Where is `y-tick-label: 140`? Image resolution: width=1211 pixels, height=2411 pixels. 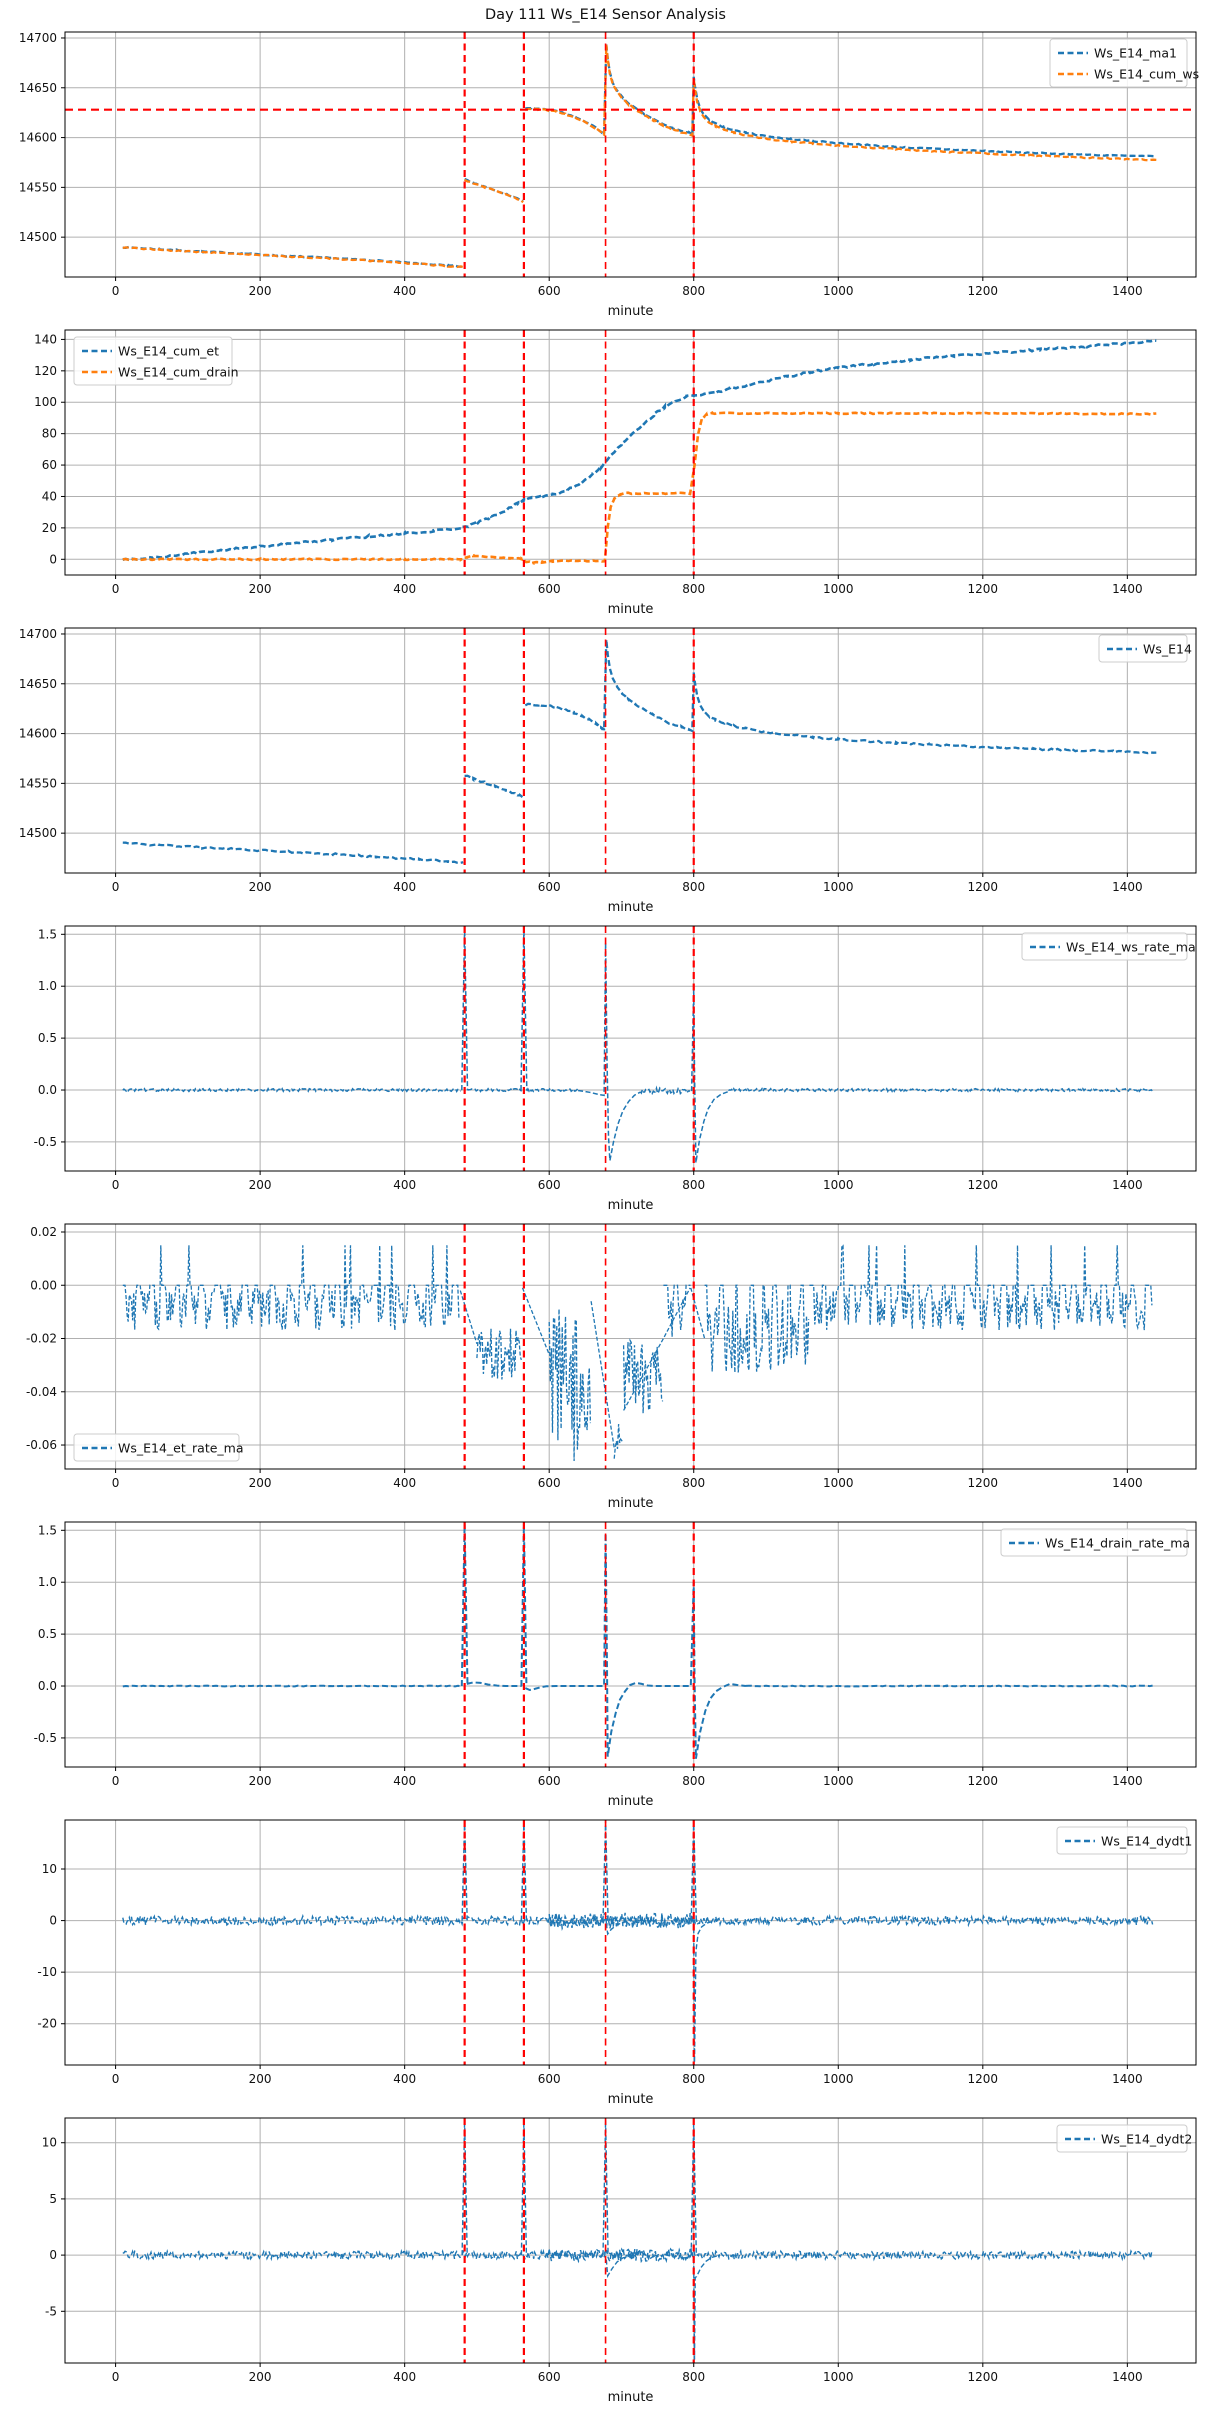 y-tick-label: 140 is located at coordinates (45, 339).